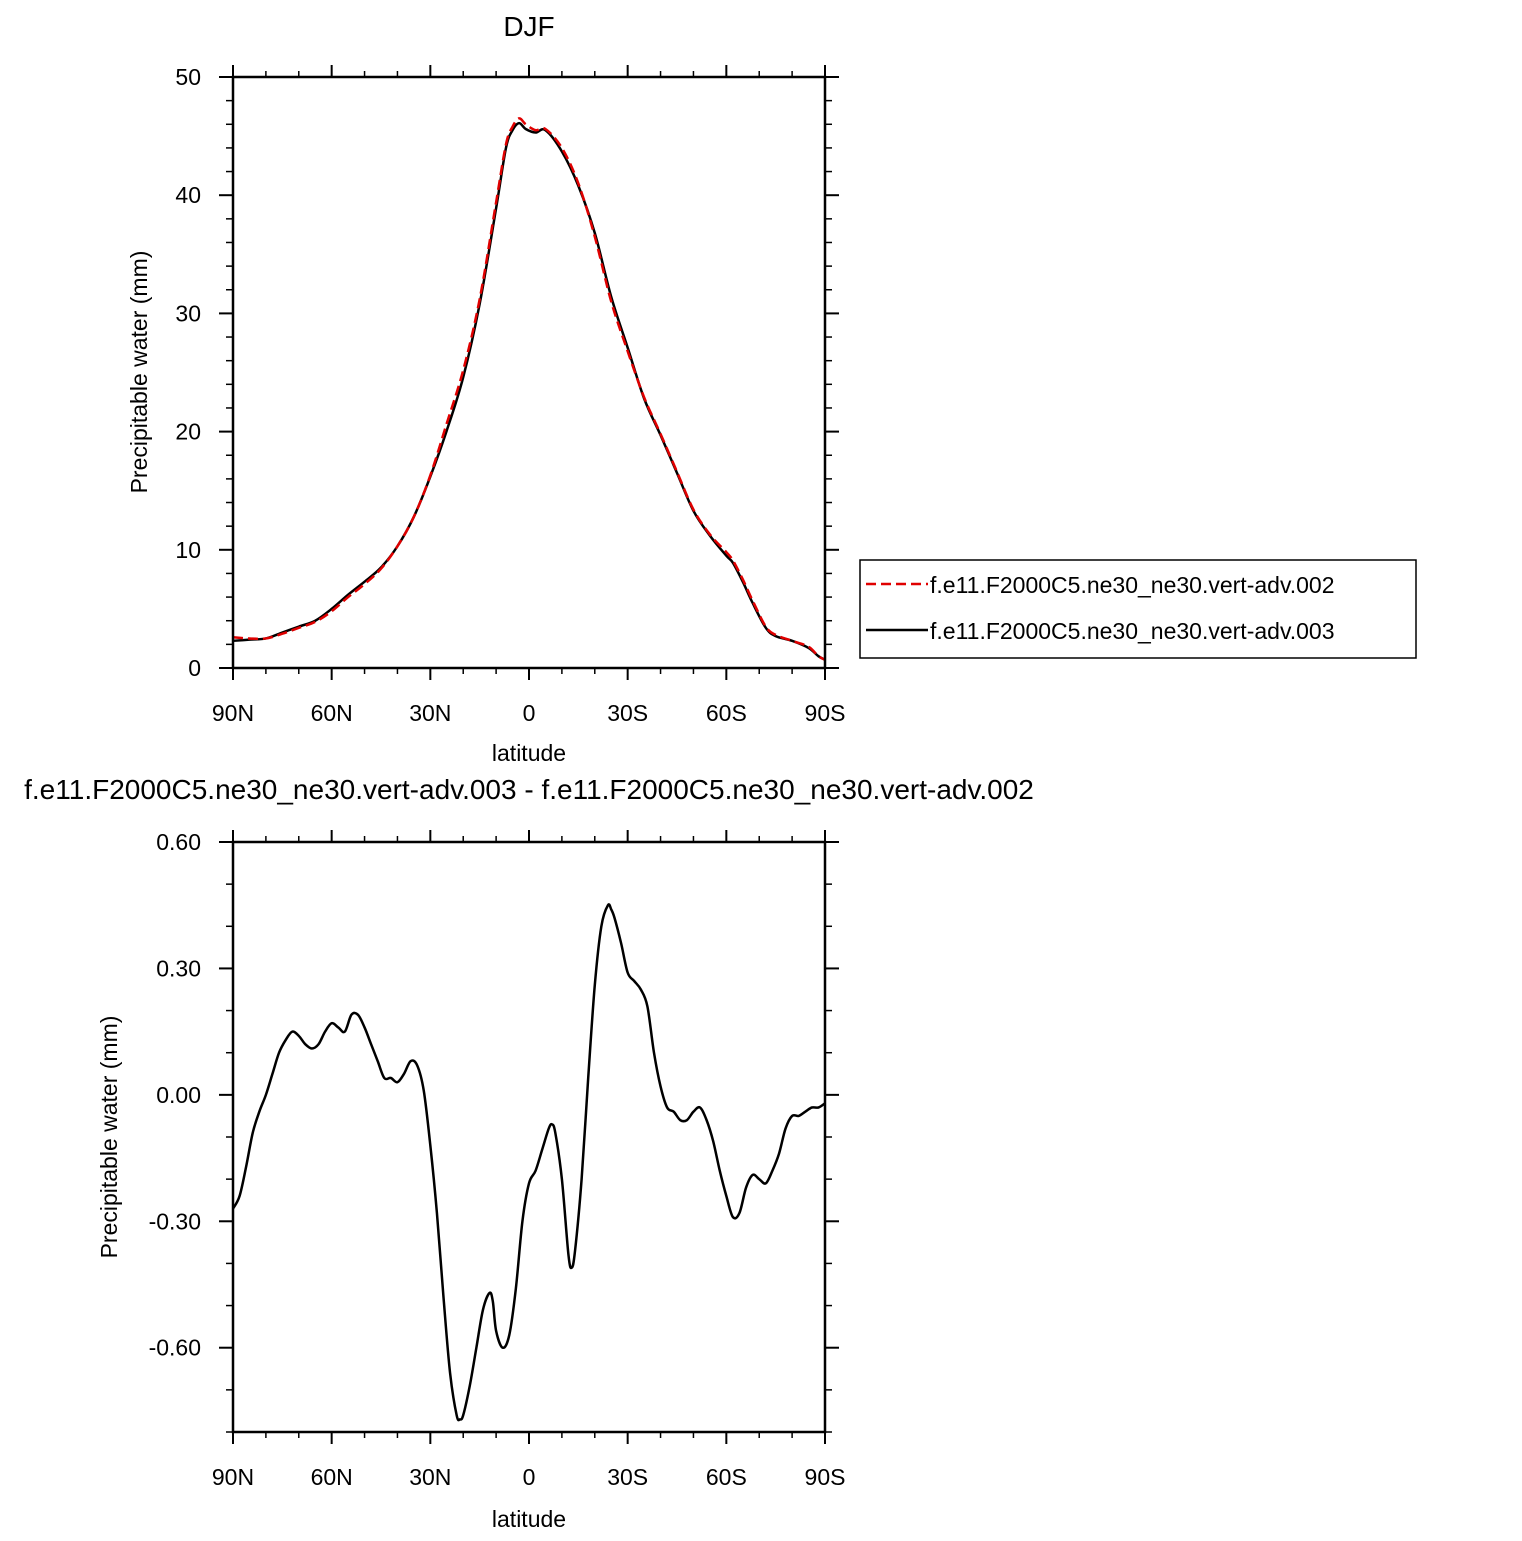  Describe the element at coordinates (175, 1221) in the screenshot. I see `bottom-y-tick-label: -0.30` at that location.